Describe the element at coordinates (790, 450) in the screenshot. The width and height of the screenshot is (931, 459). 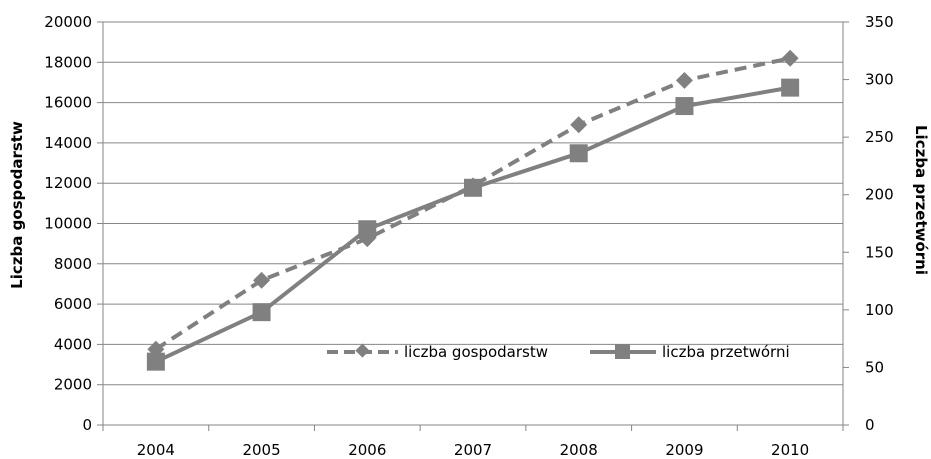
I see `x-tick-label: 2010` at that location.